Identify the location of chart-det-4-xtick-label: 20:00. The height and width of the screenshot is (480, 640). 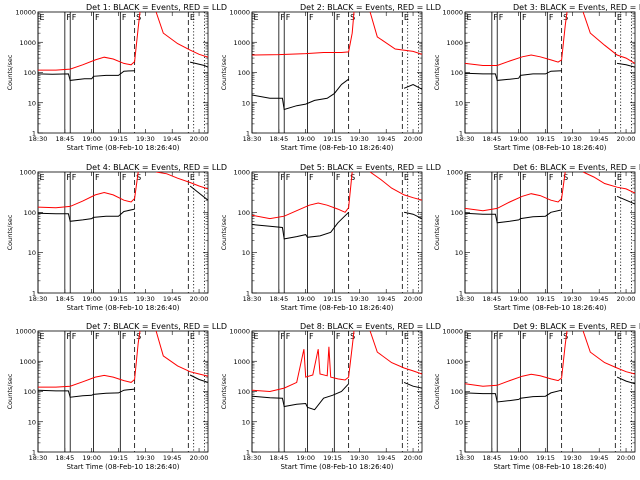
(199, 299).